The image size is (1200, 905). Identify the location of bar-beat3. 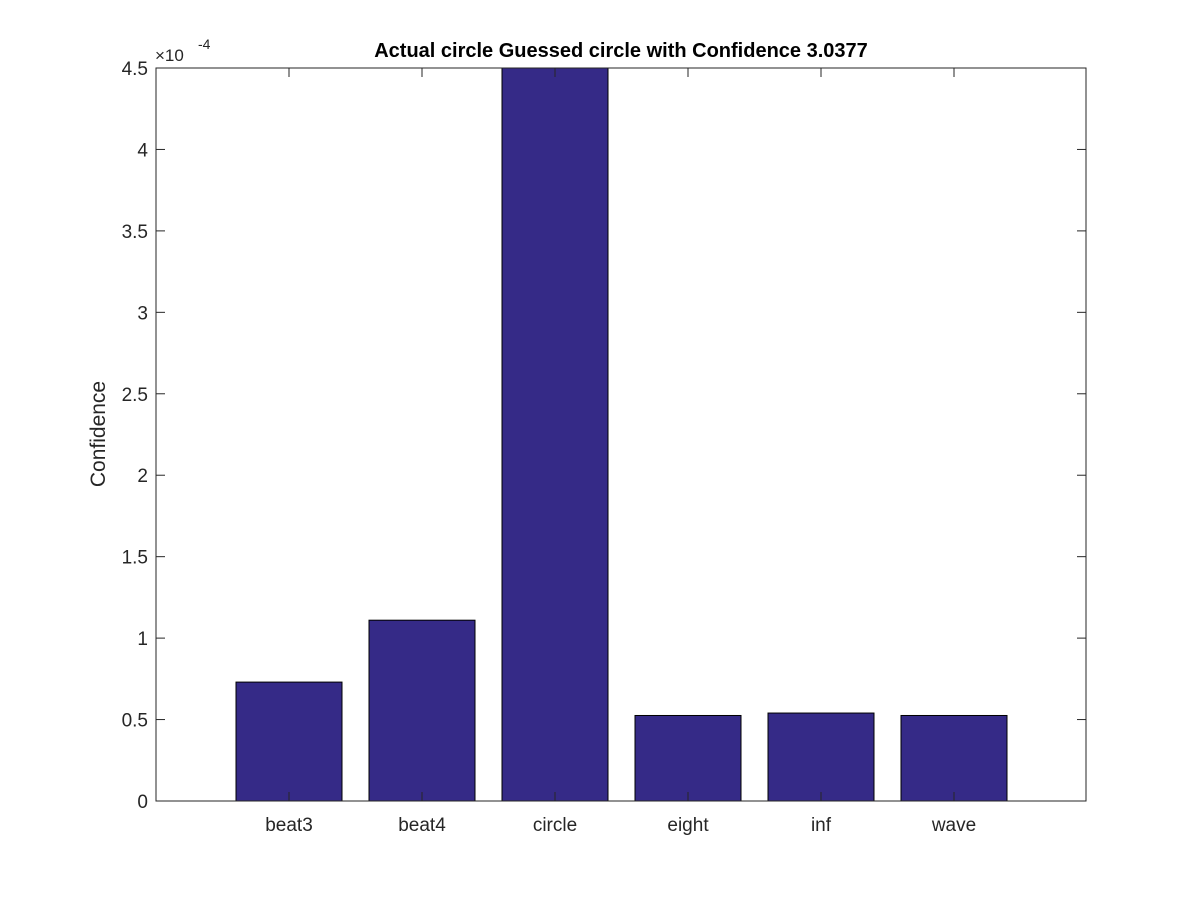
(289, 741).